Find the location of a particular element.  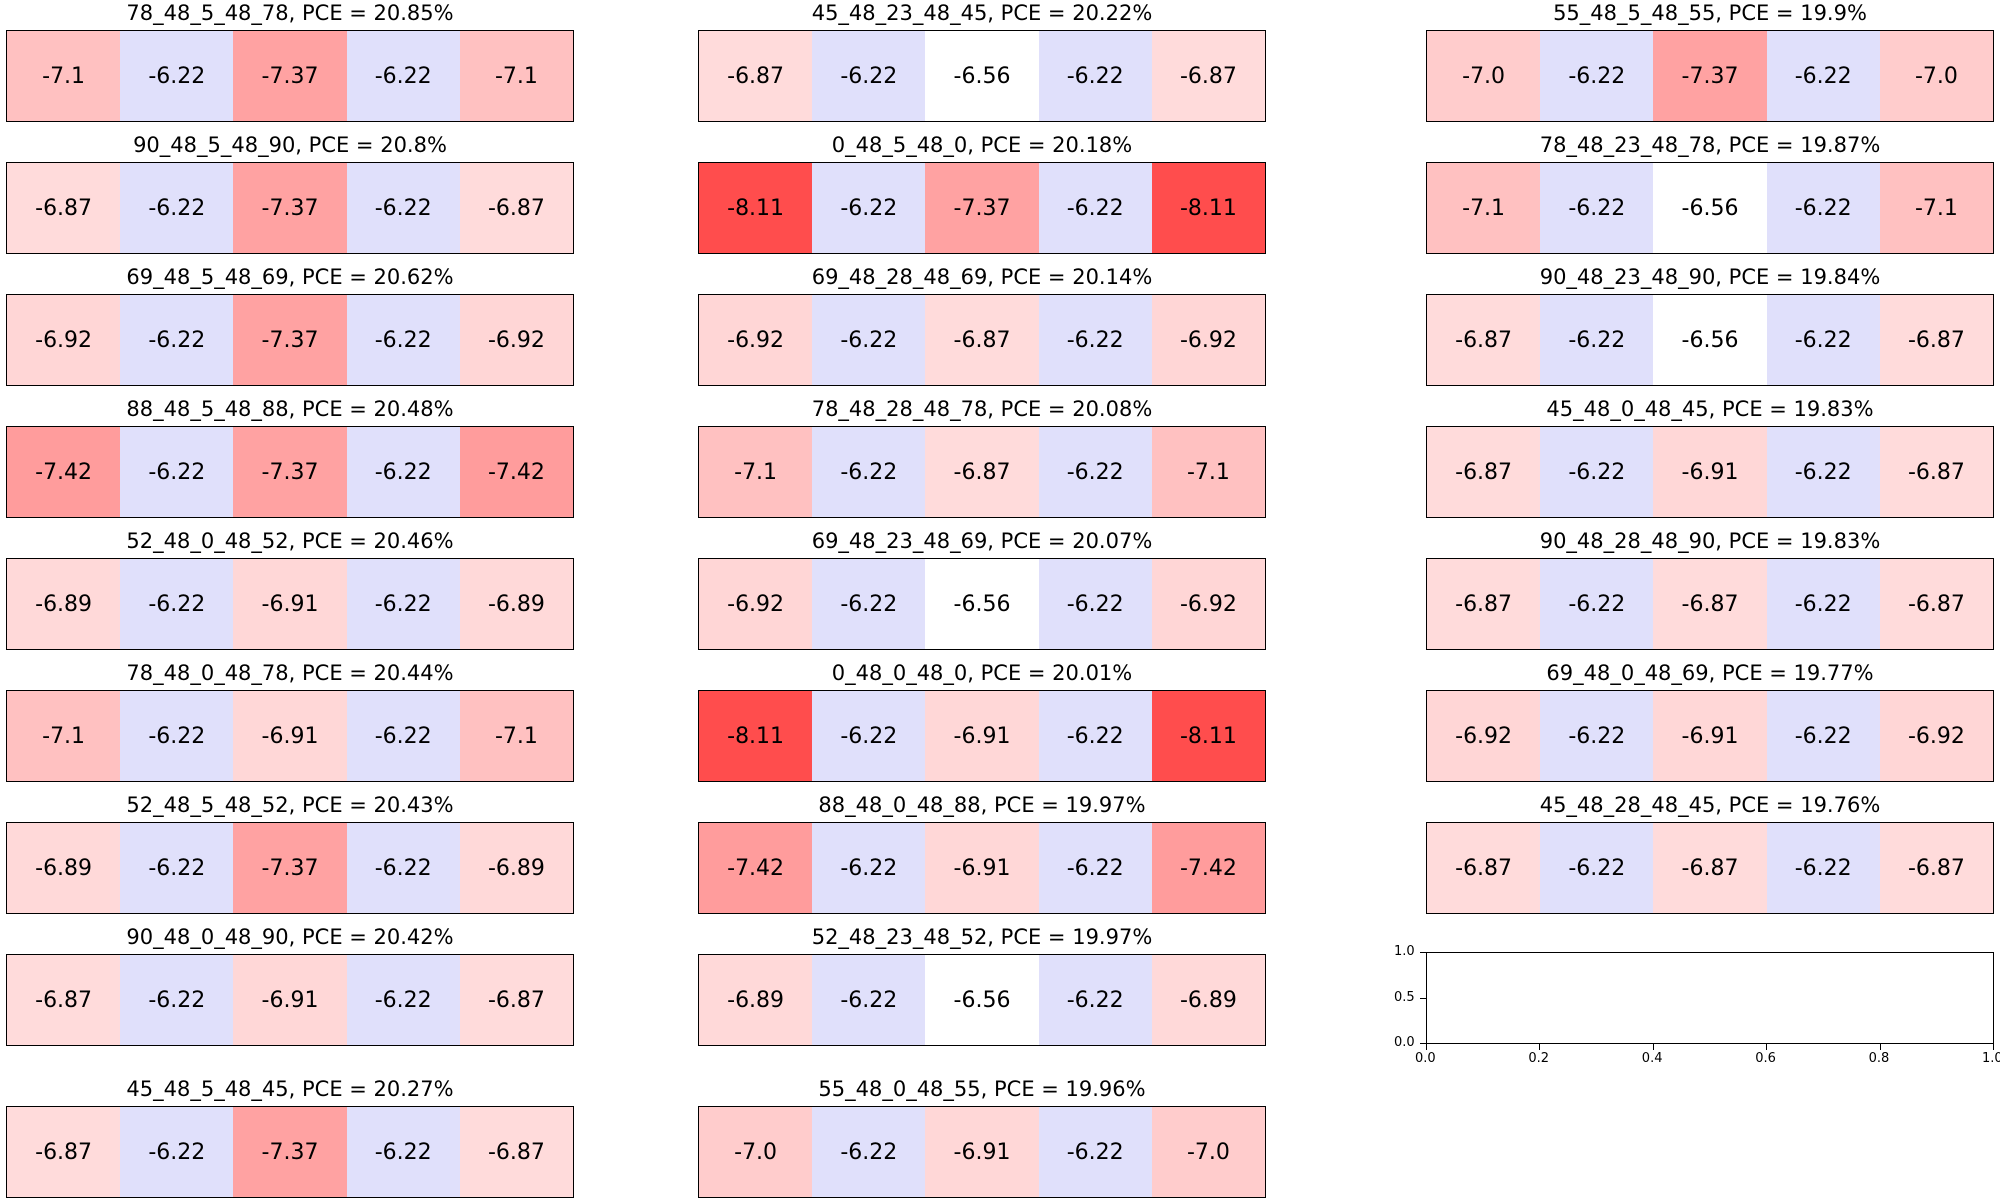

heatmap-strip: -8.11 -6.22 -6.91 -6.22 -8.11 is located at coordinates (982, 736).